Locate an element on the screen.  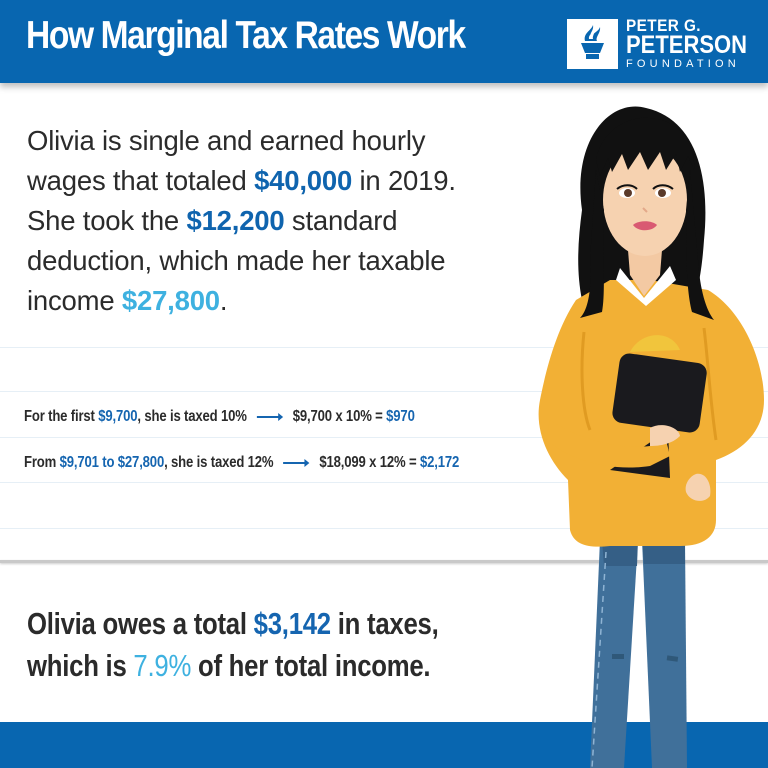
effective-rate: 7.9% is located at coordinates (162, 665).